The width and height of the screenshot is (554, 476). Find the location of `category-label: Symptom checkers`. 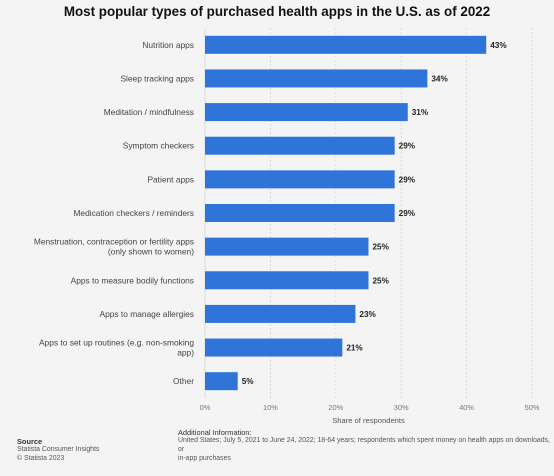

category-label: Symptom checkers is located at coordinates (158, 146).